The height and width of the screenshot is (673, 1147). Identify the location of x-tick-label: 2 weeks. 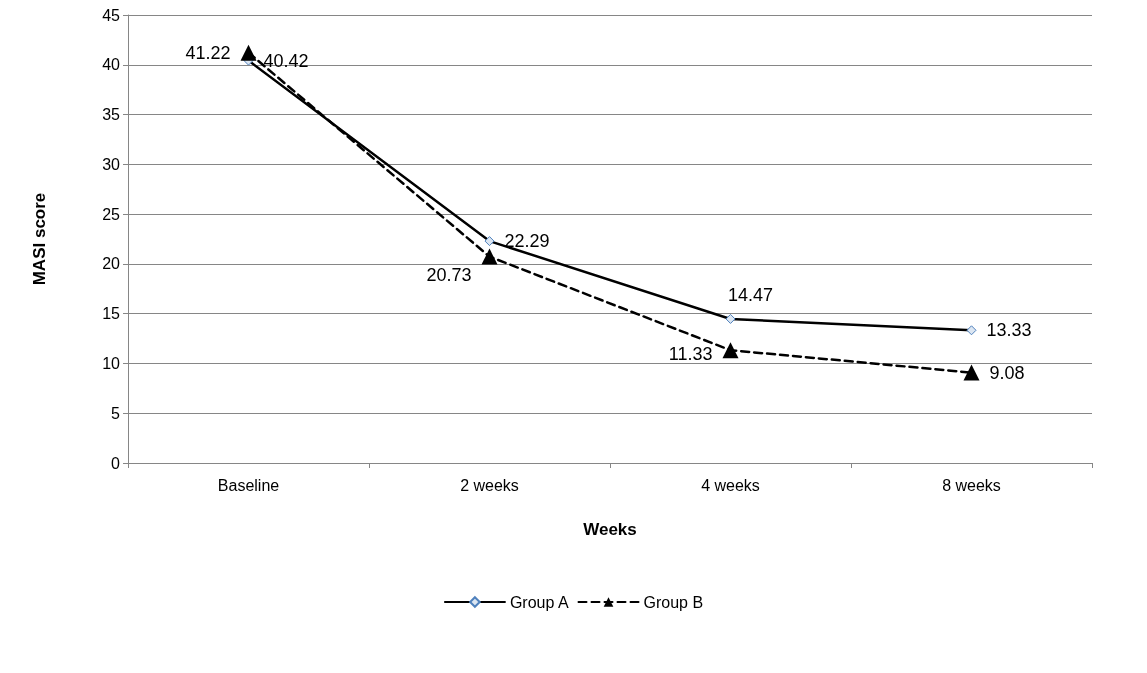
(489, 485).